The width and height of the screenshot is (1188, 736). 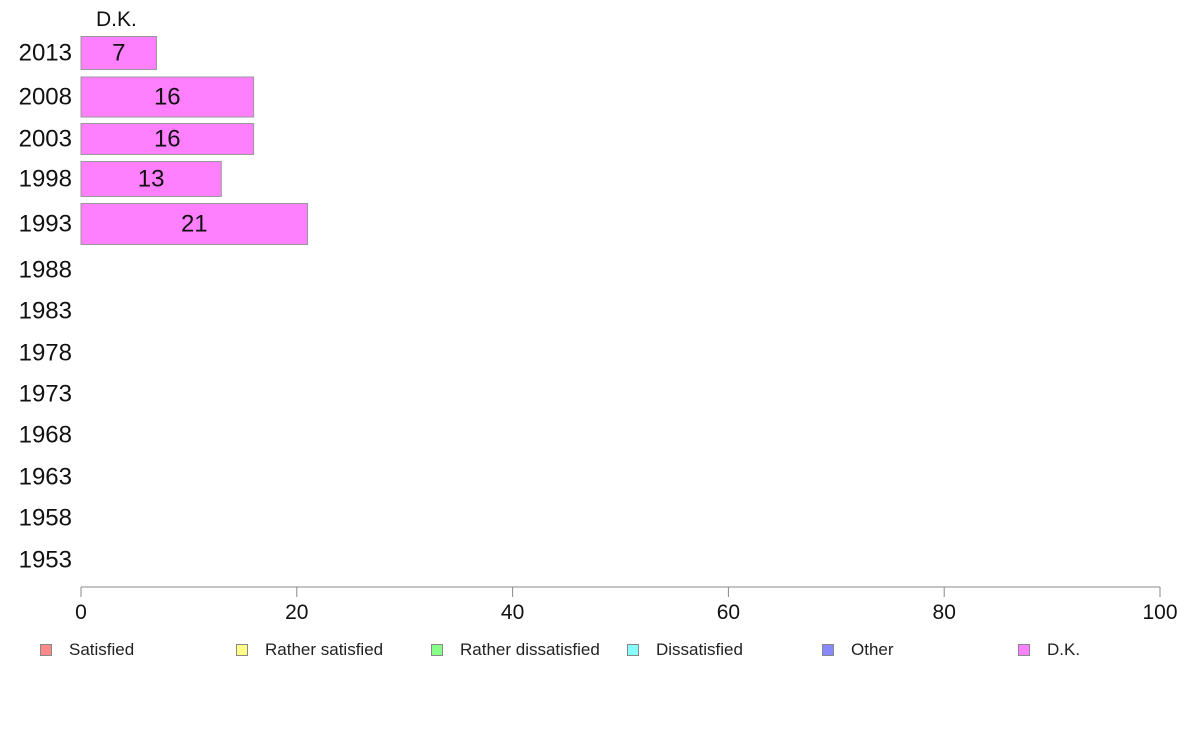 I want to click on panel-title: D.K., so click(x=116, y=19).